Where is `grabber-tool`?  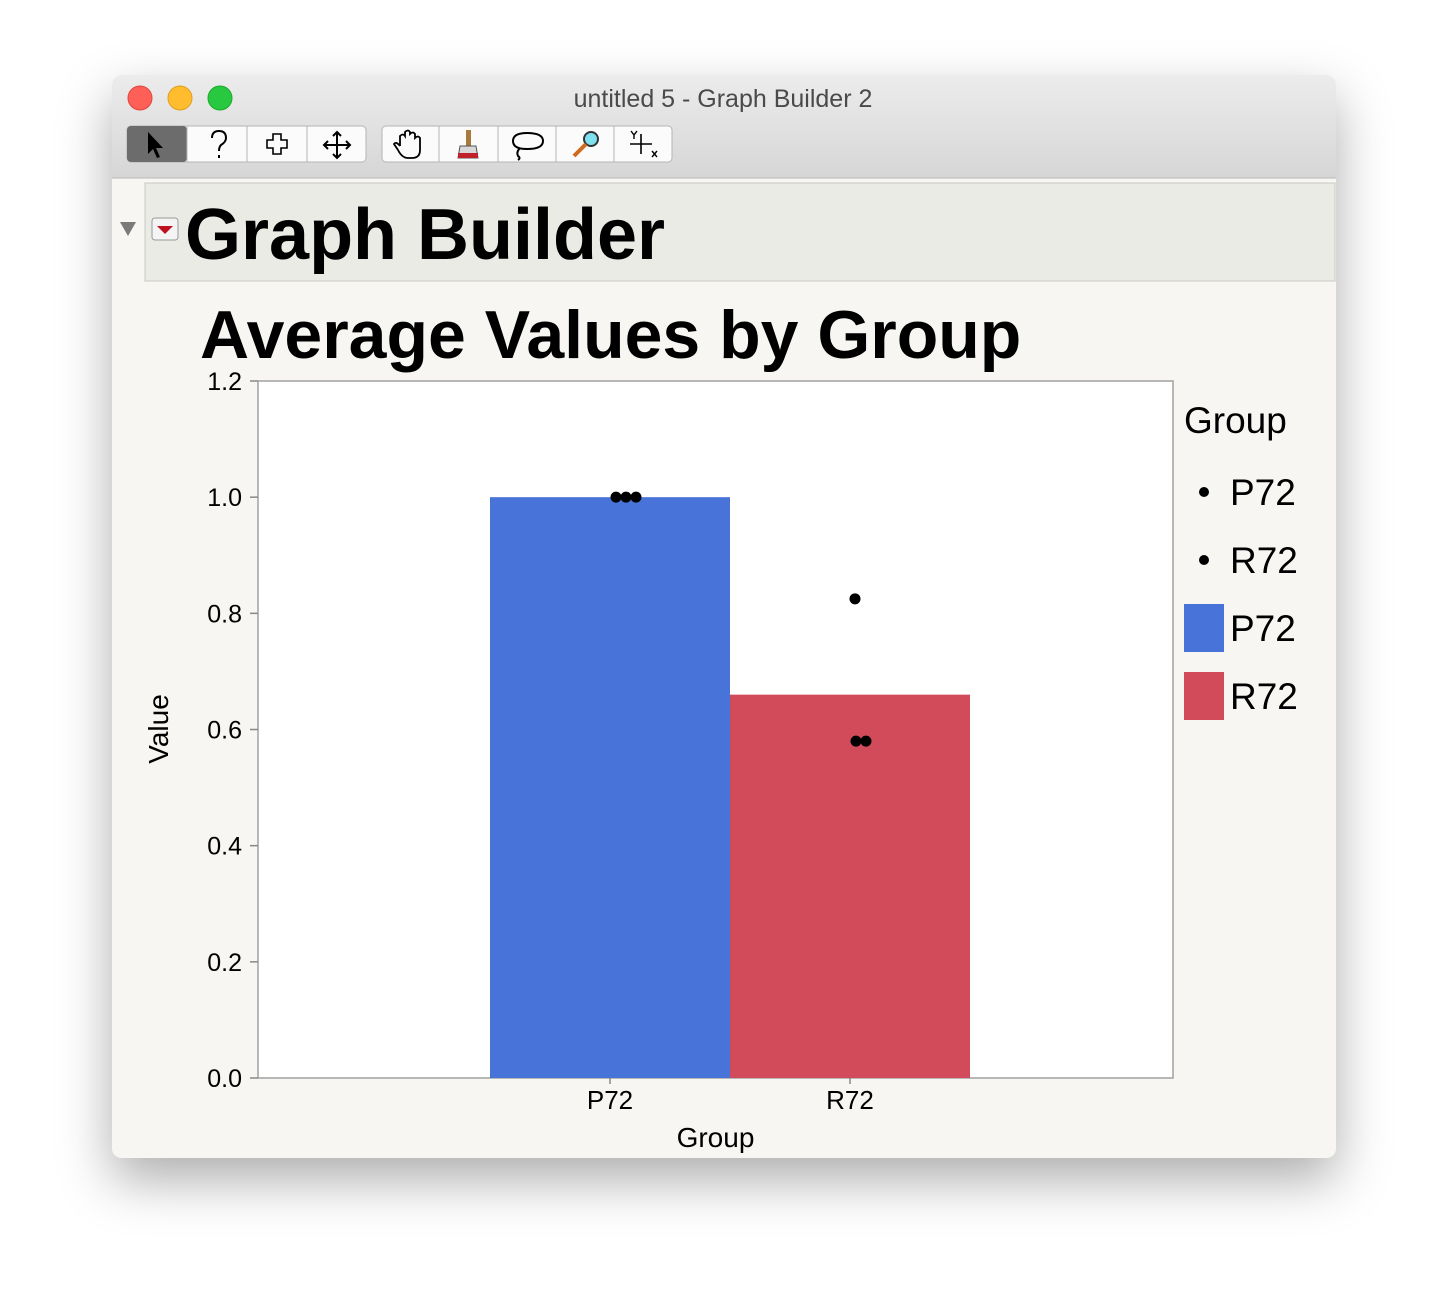 grabber-tool is located at coordinates (406, 144).